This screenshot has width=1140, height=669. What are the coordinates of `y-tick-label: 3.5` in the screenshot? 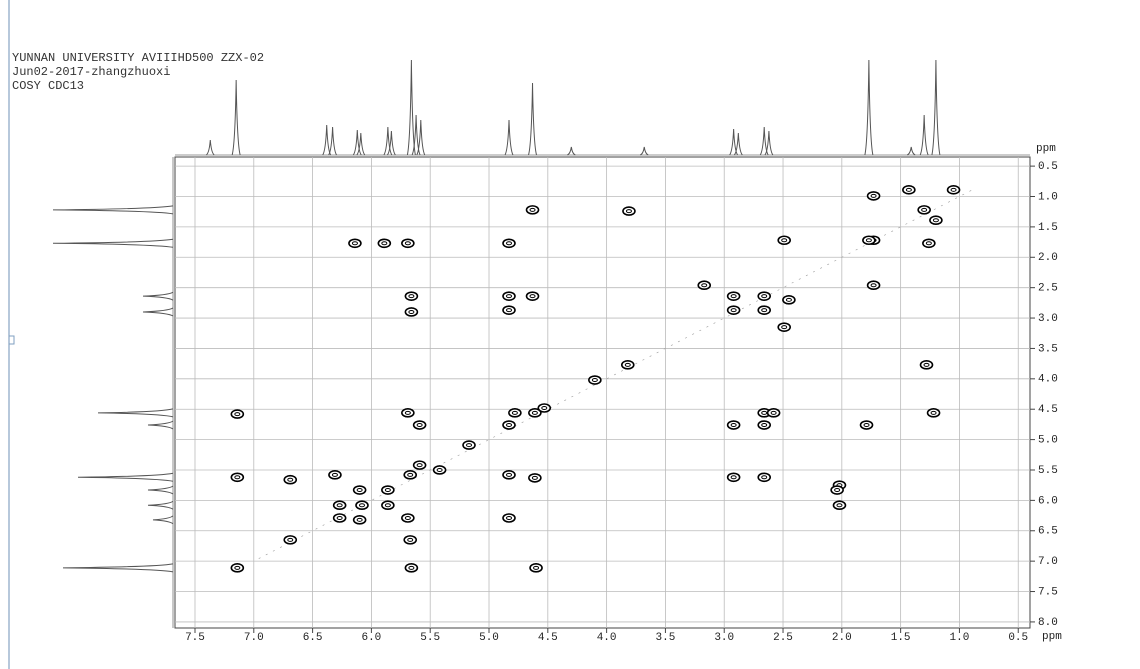 It's located at (1048, 349).